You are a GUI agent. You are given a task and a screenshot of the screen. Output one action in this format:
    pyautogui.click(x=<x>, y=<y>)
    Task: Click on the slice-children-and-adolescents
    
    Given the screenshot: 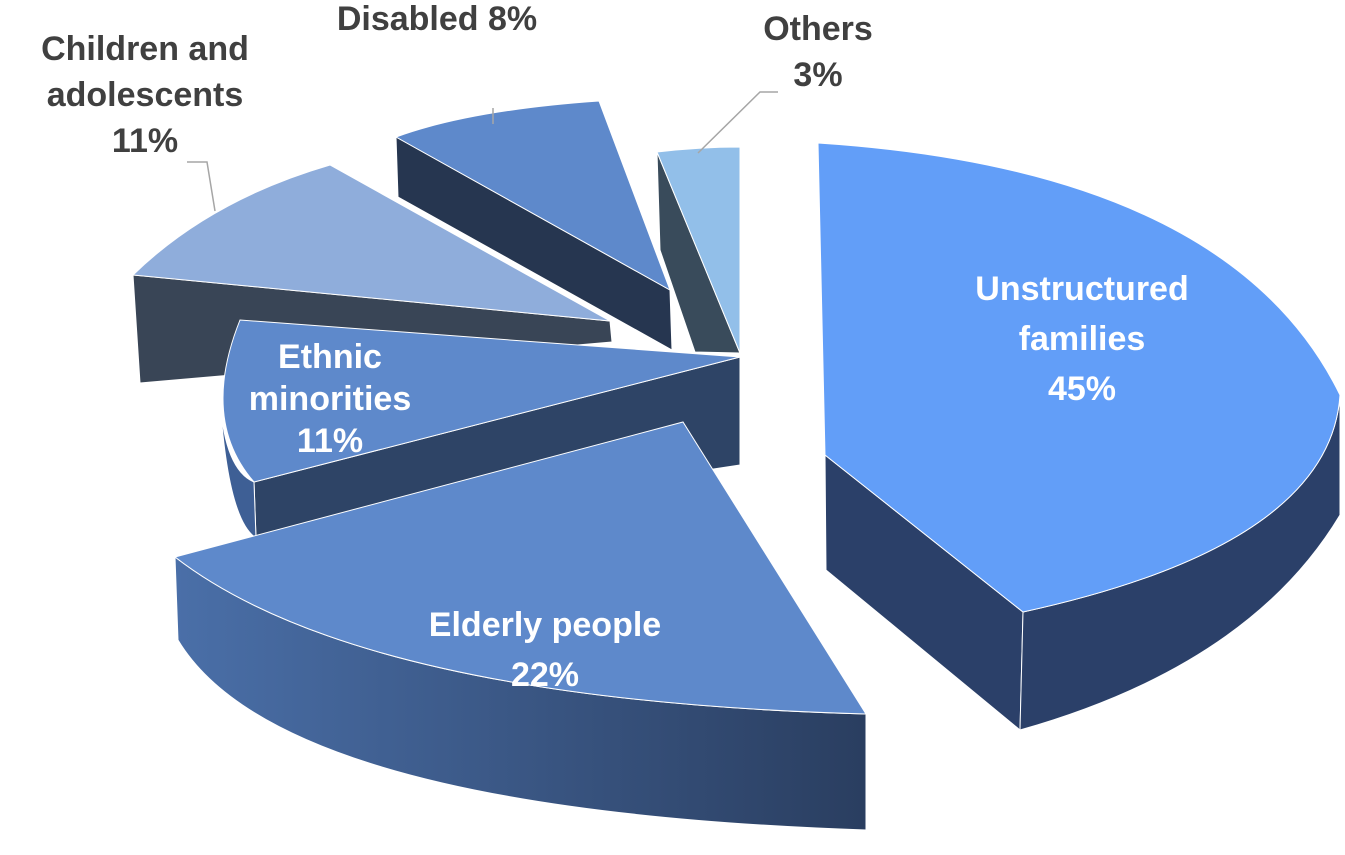 What is the action you would take?
    pyautogui.click(x=371, y=243)
    